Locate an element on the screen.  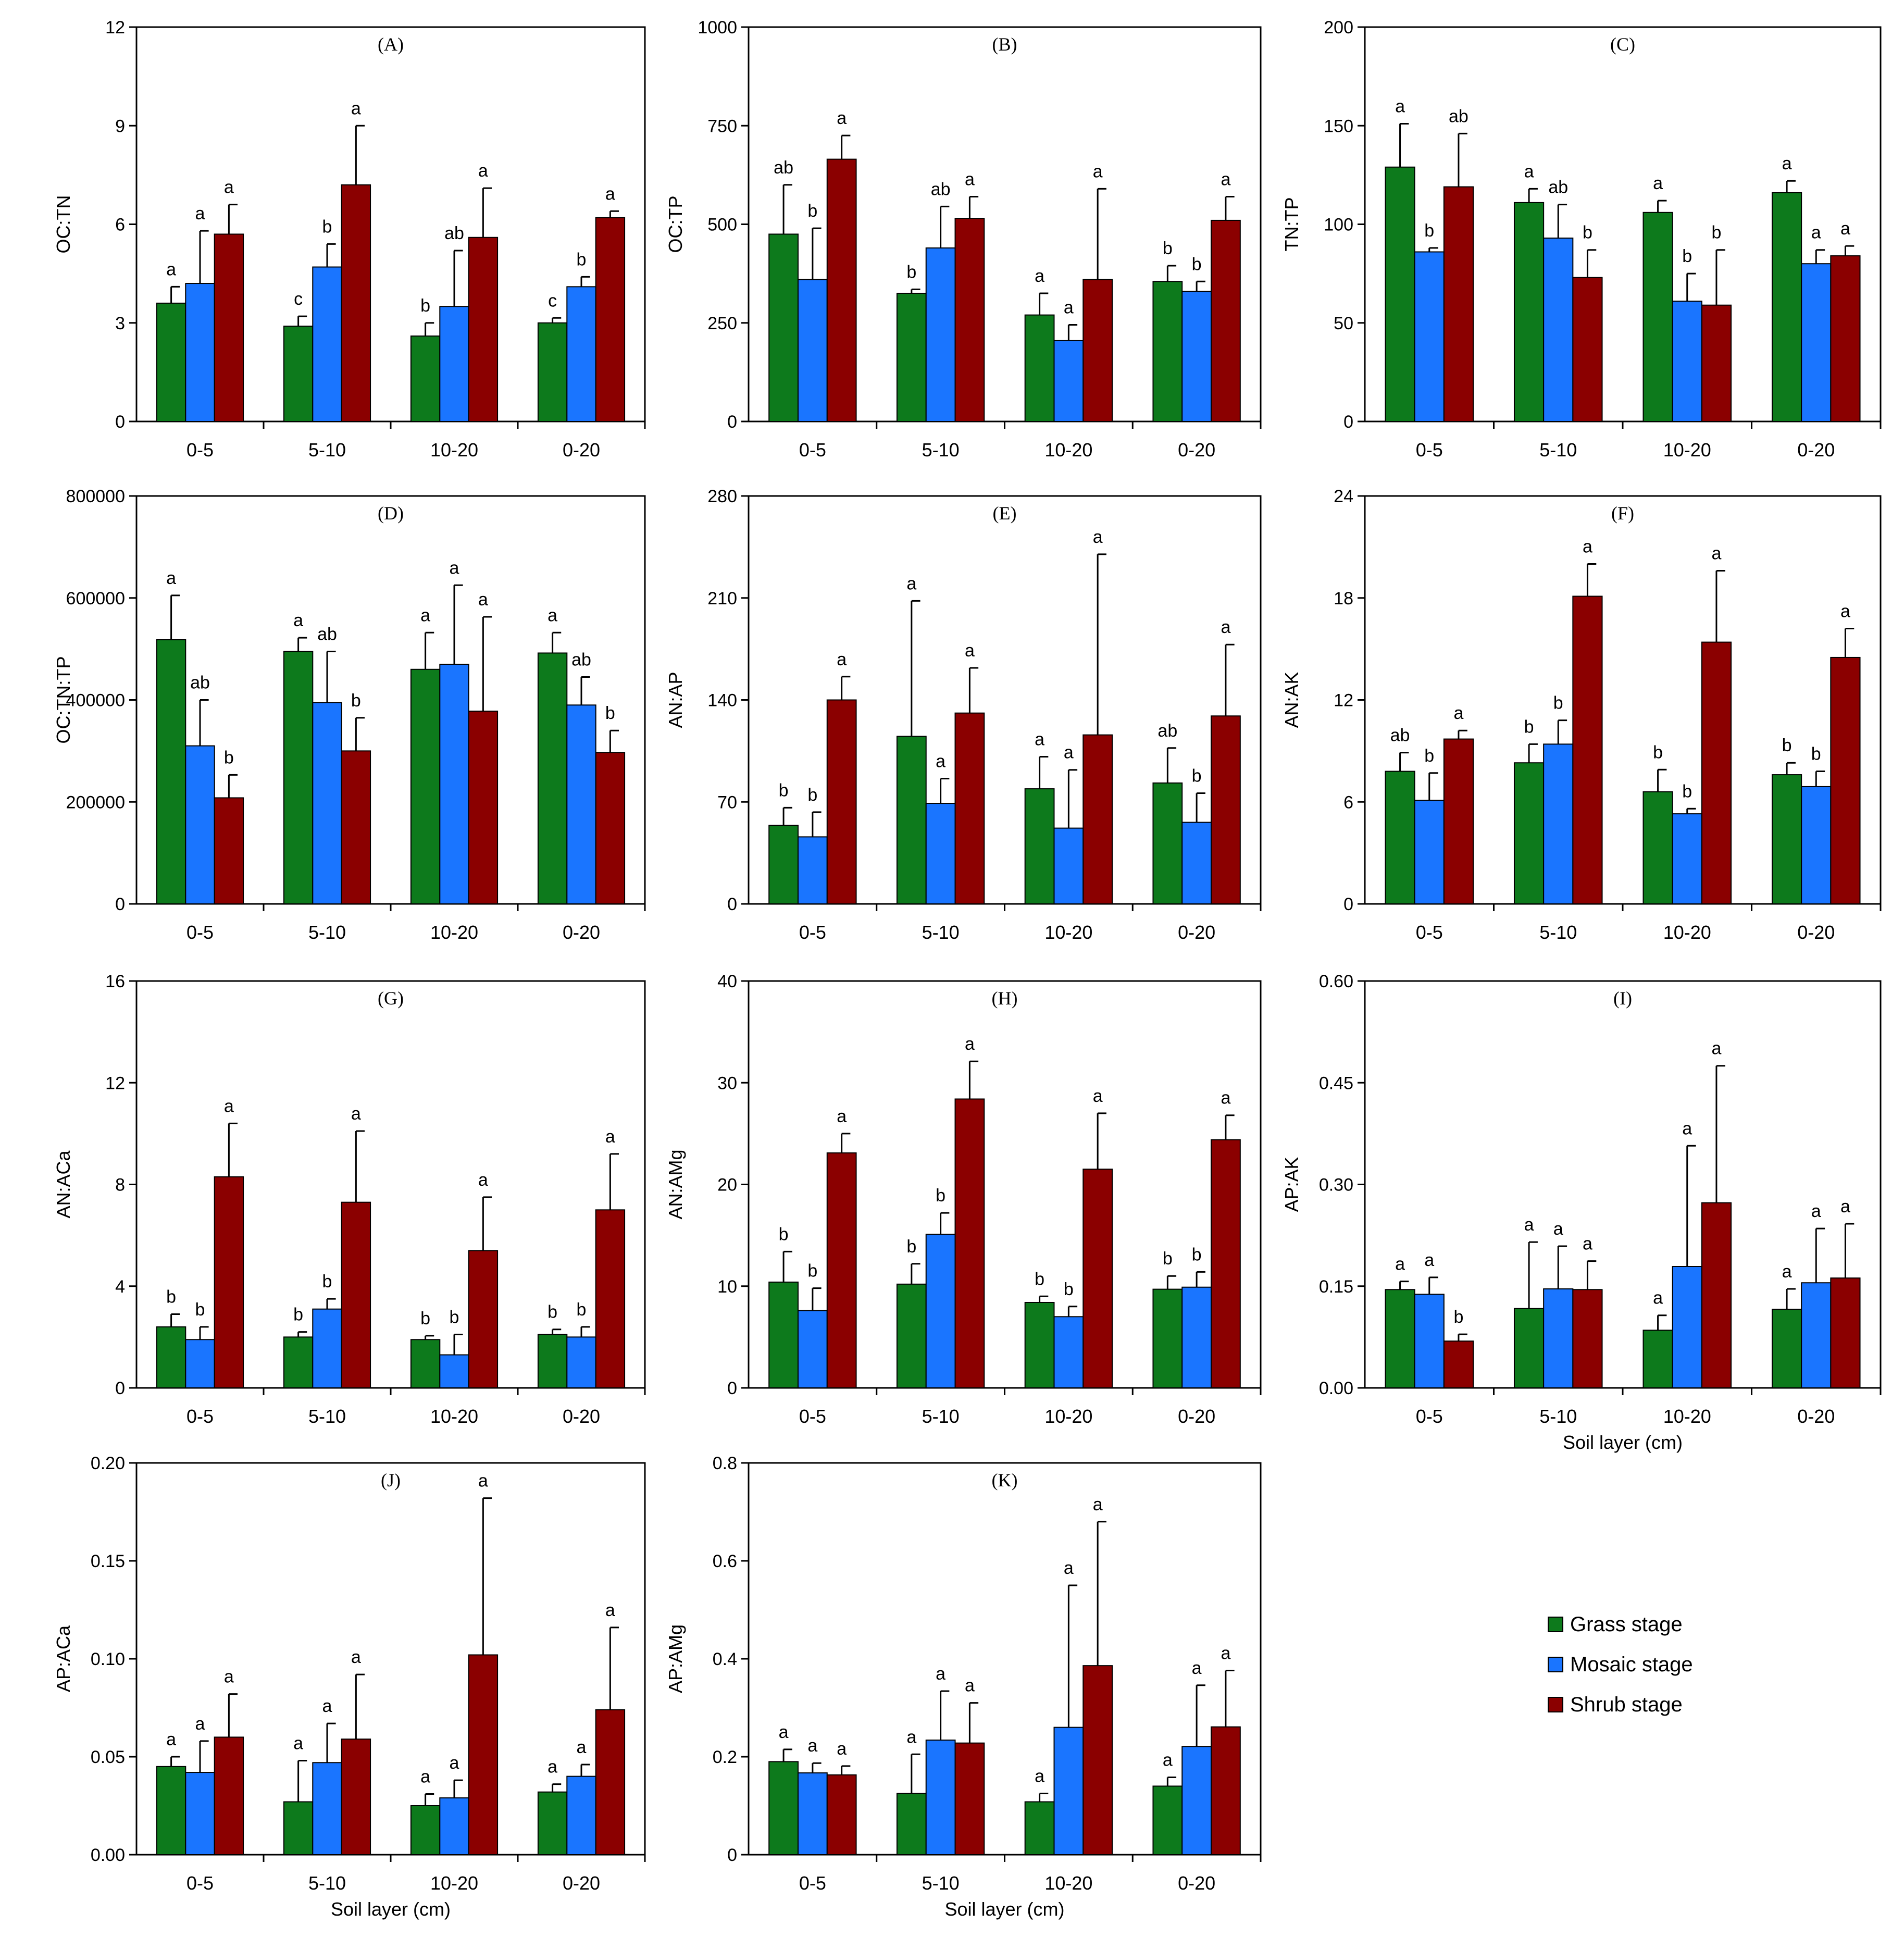
y-tick-label: 0.8 is located at coordinates (725, 1463).